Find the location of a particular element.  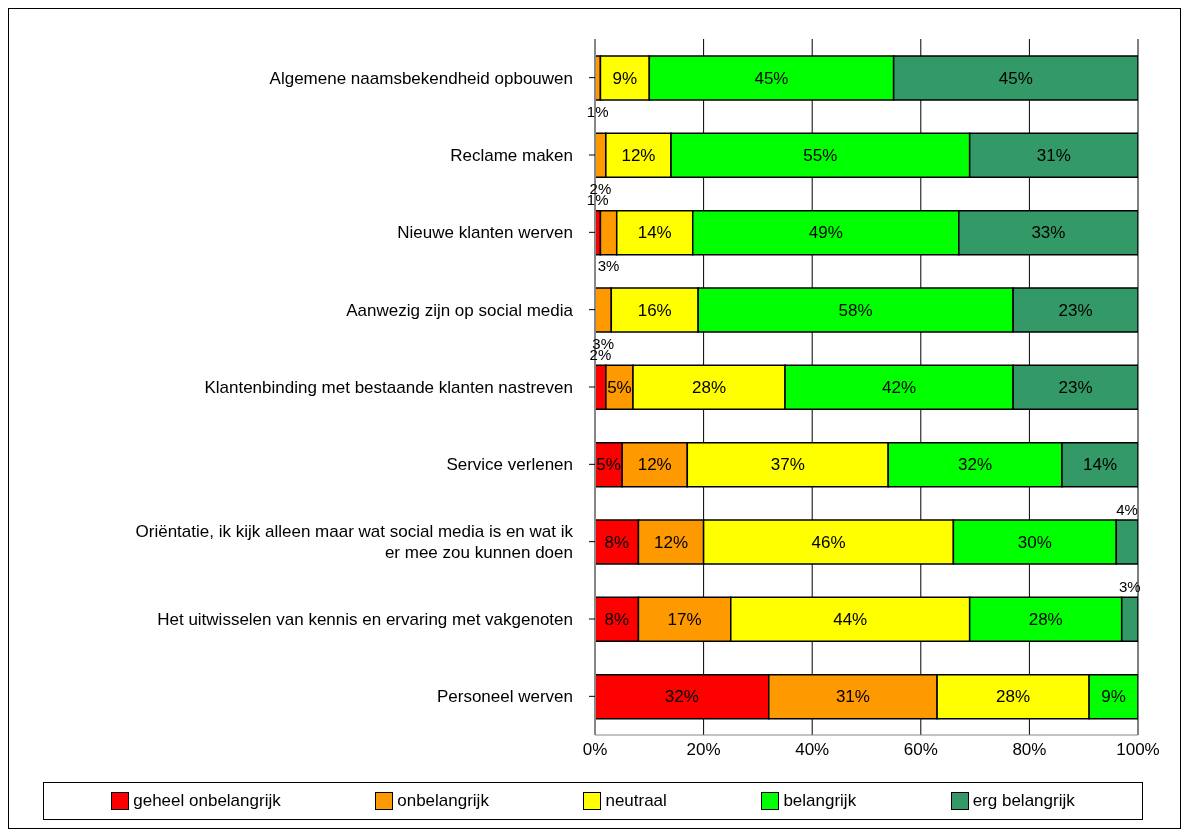

x-tick-label: 60% is located at coordinates (920, 750).